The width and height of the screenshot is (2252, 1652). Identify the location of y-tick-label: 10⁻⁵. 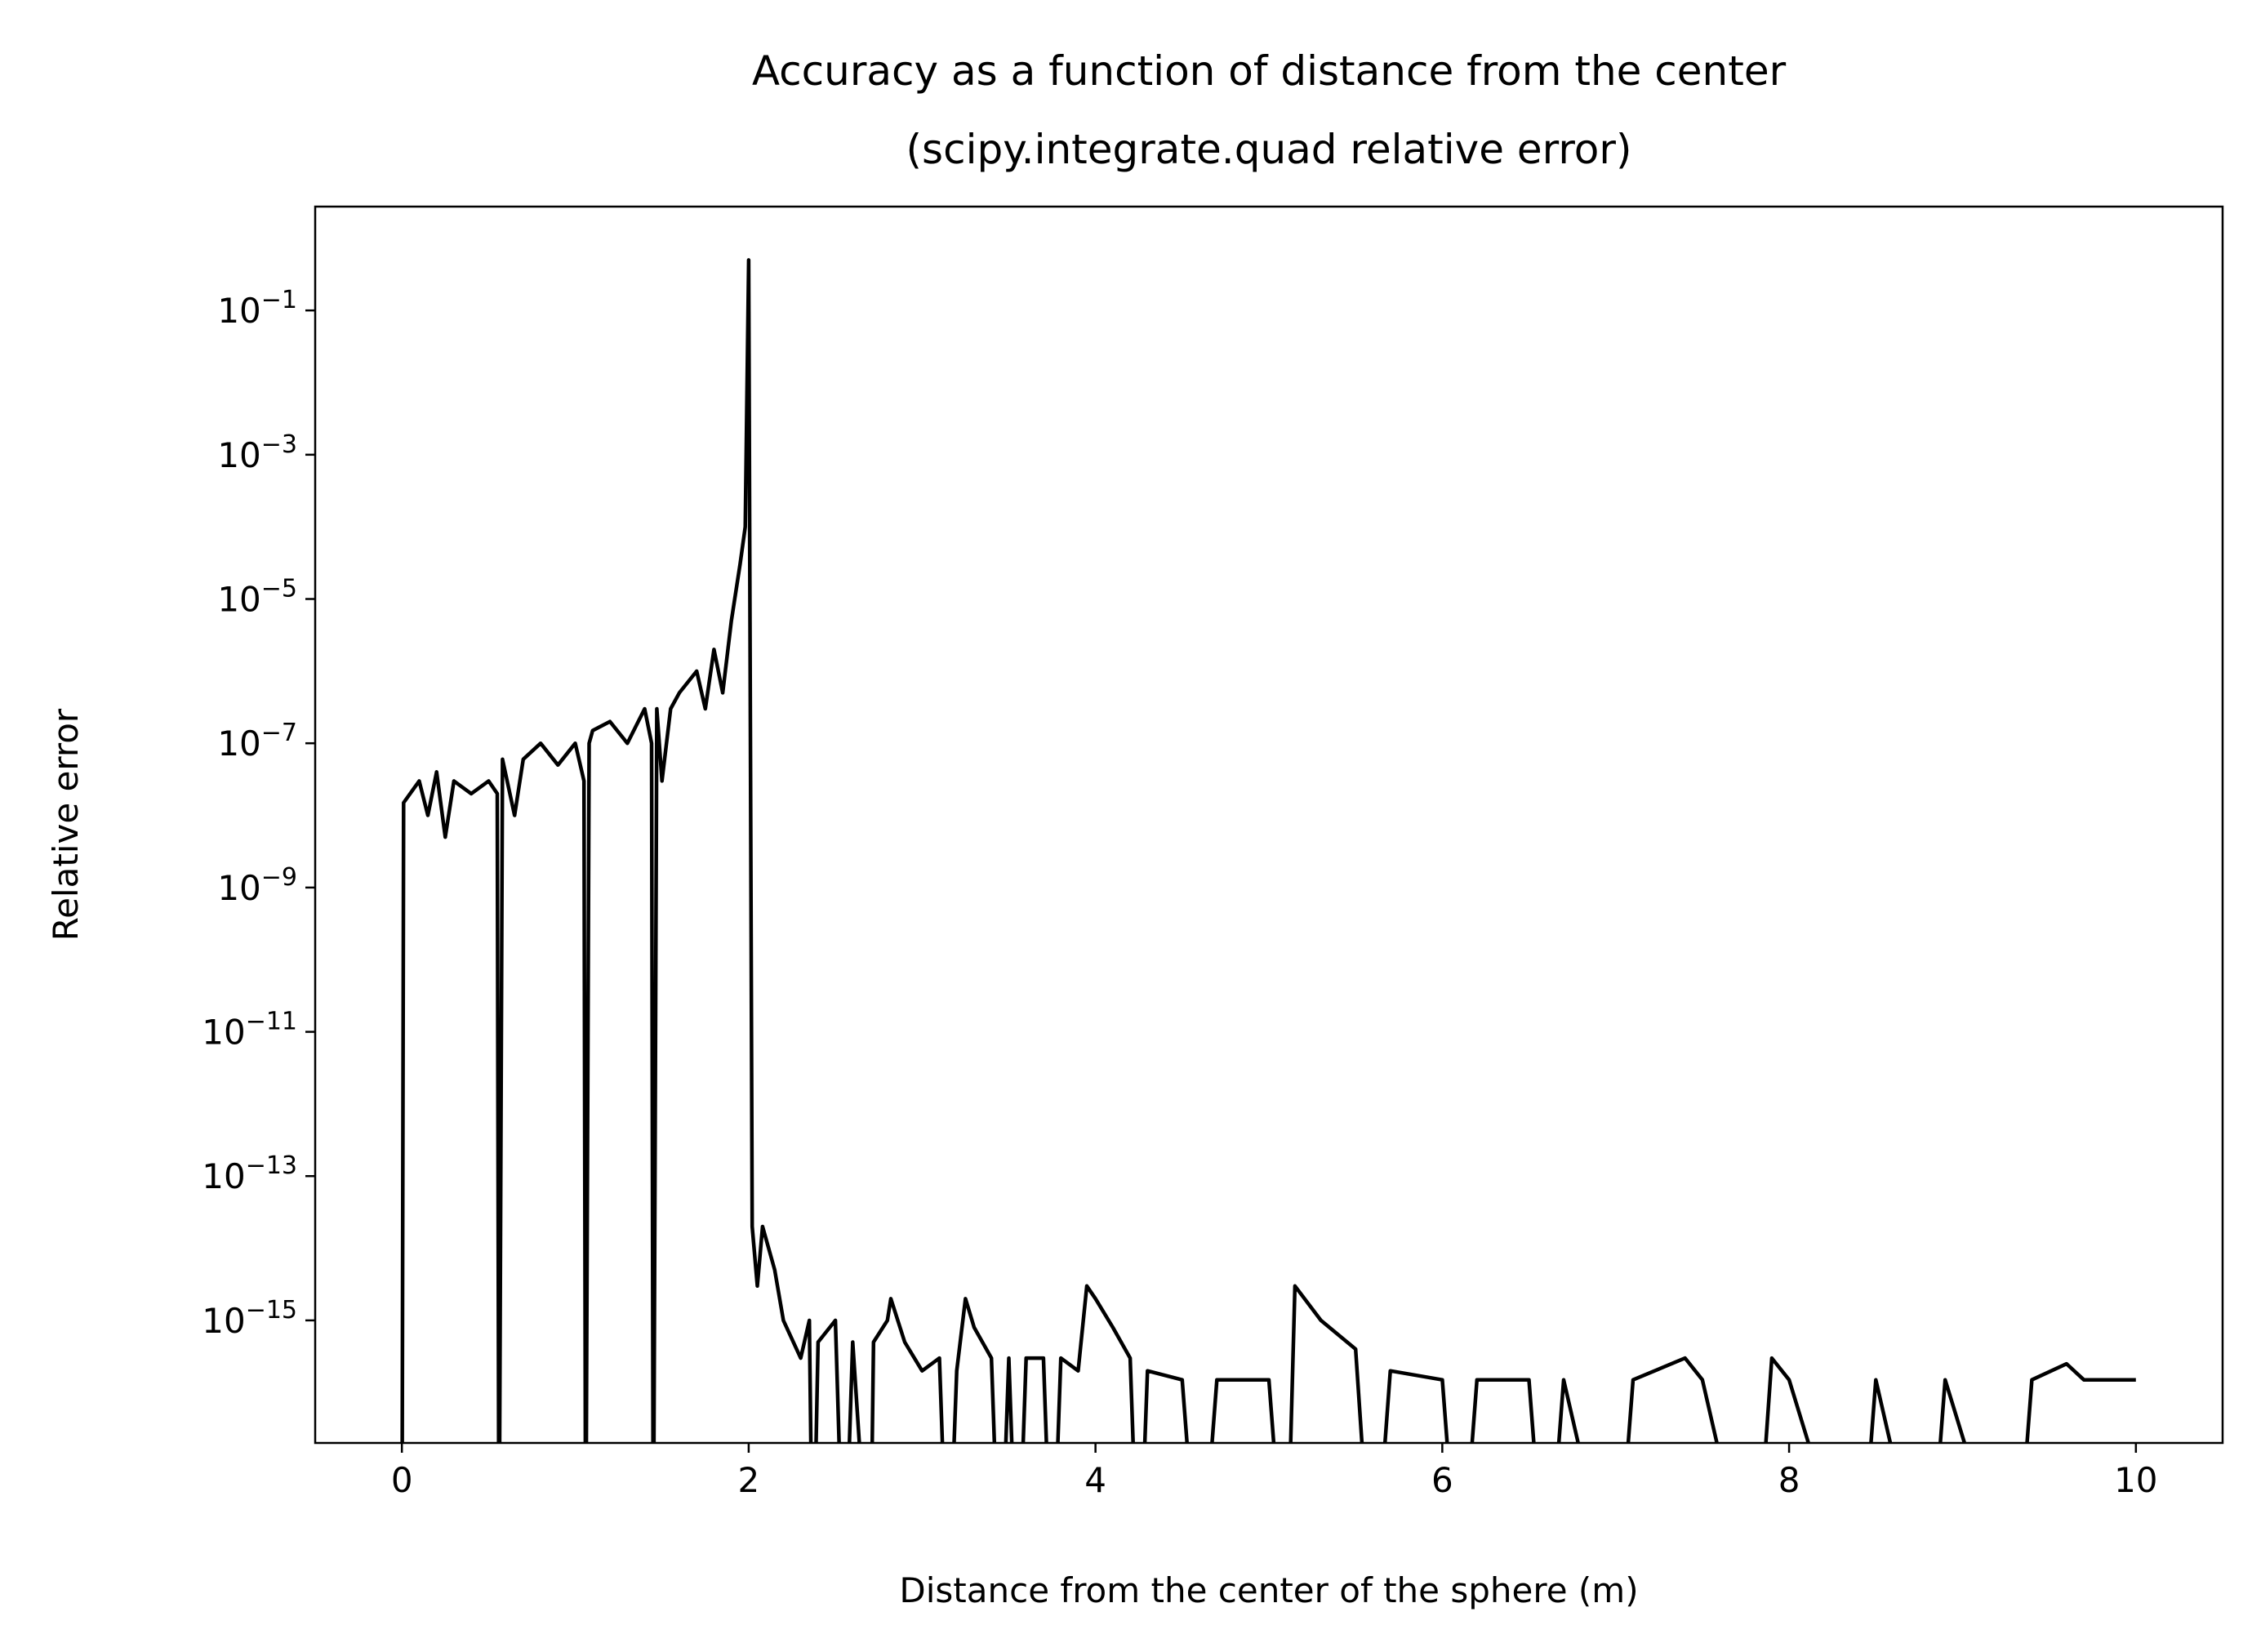
(257, 597).